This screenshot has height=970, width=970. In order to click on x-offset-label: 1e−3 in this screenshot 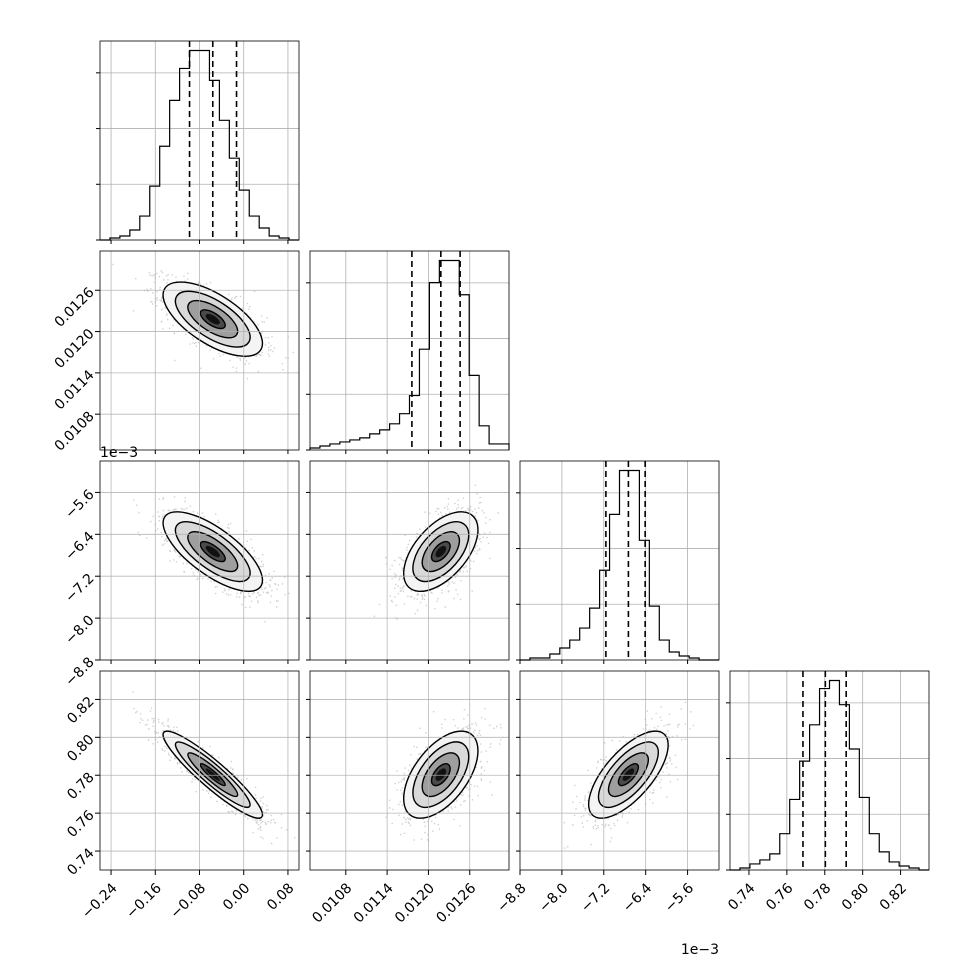, I will do `click(700, 950)`.